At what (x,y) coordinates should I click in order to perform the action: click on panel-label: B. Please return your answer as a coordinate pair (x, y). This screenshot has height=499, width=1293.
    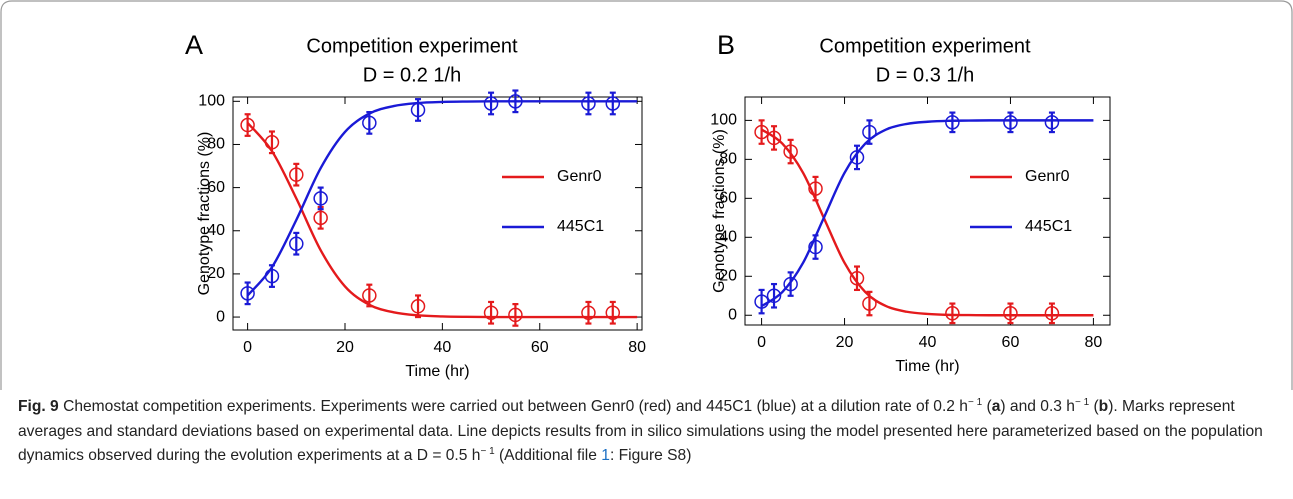
    Looking at the image, I should click on (726, 45).